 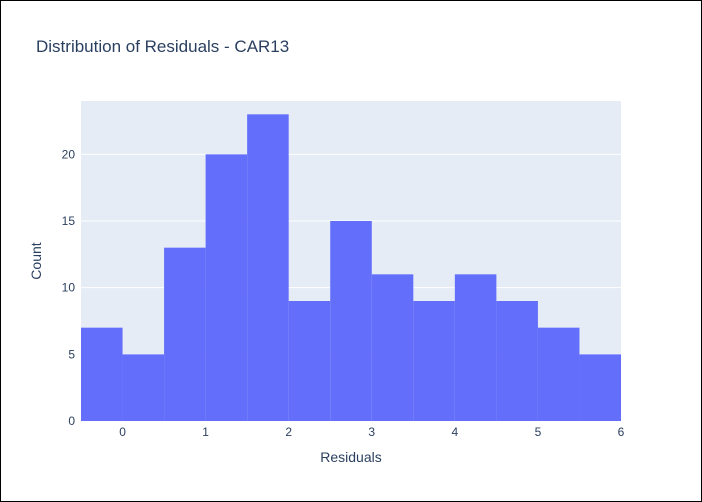 I want to click on x-tick-label: 3, so click(x=371, y=432).